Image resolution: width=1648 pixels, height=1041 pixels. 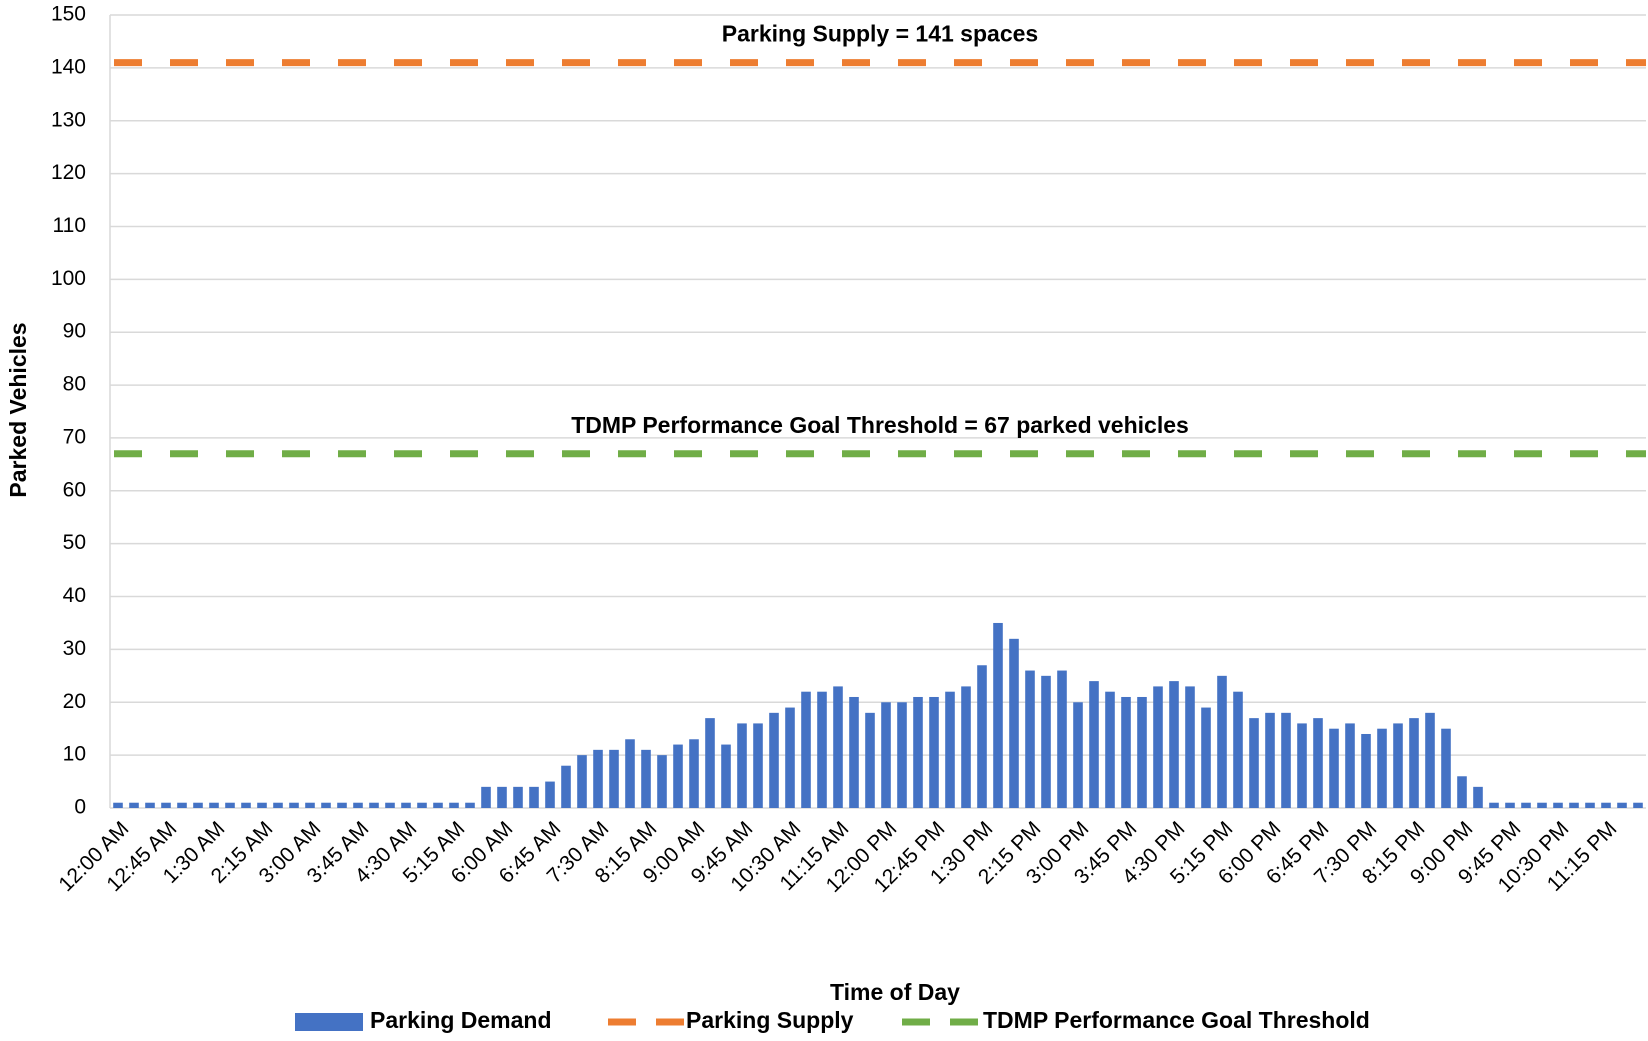 I want to click on y-tick-label: 0, so click(x=80, y=807).